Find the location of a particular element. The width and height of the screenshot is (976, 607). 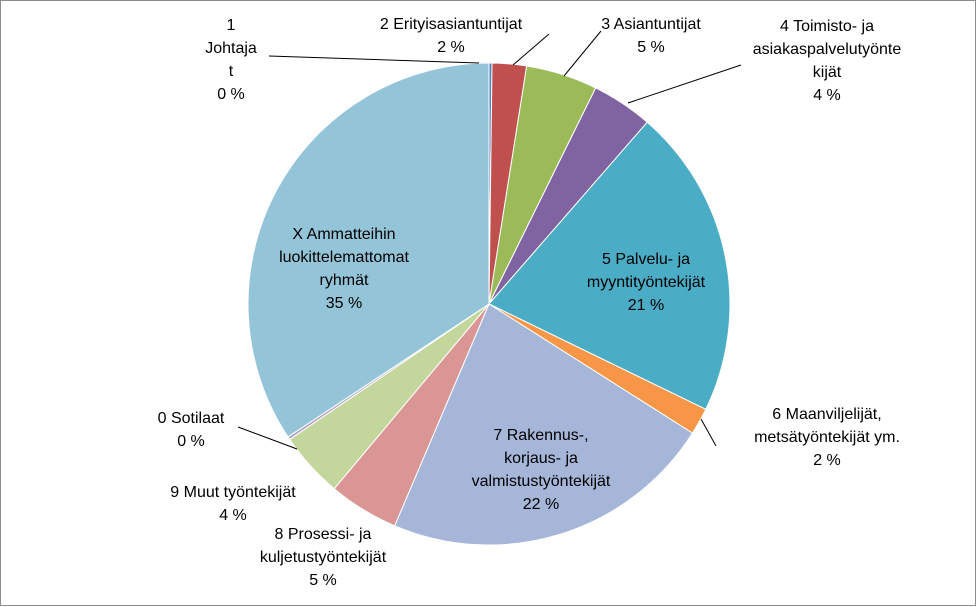

leader-line-s4 is located at coordinates (684, 84).